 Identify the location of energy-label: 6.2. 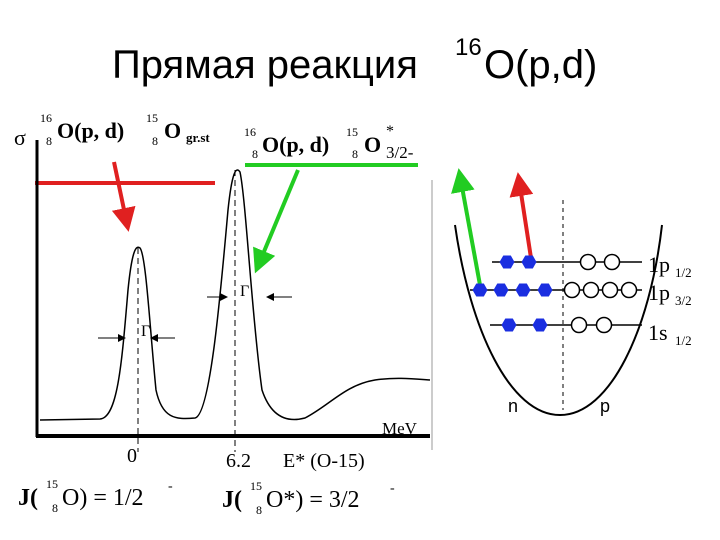
(238, 461).